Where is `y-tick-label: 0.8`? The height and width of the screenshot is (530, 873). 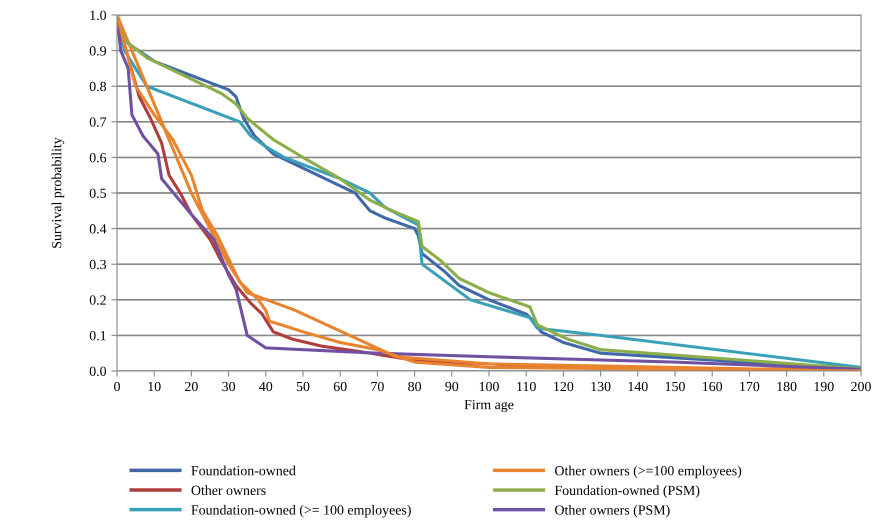
y-tick-label: 0.8 is located at coordinates (98, 87).